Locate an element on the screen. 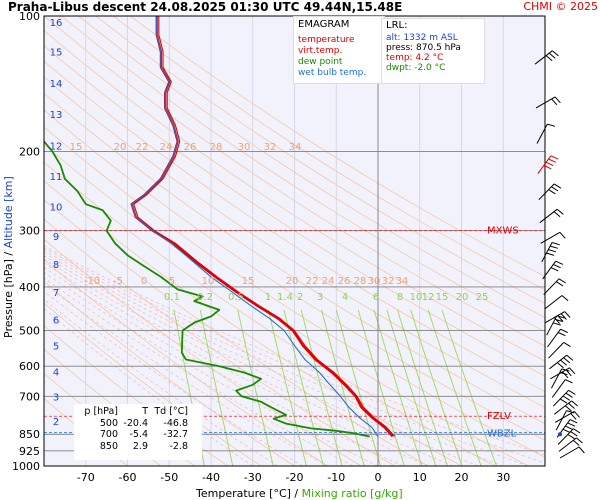 The height and width of the screenshot is (500, 600). moist-adiabat is located at coordinates (161, 382).